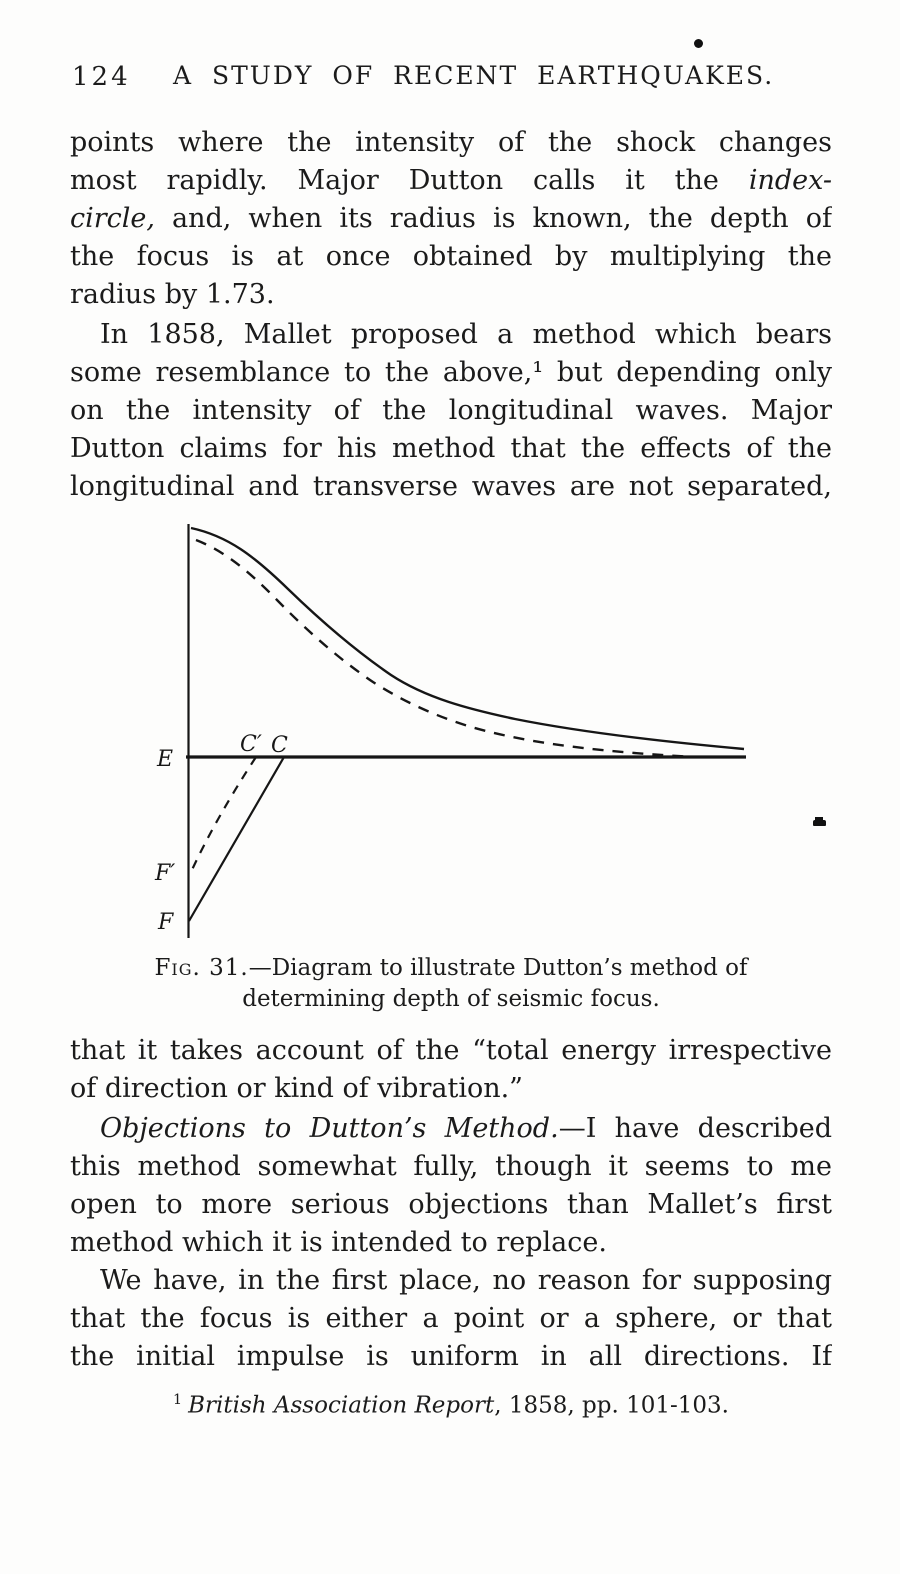 This screenshot has height=1574, width=900. I want to click on text-run-italic: Objections to Dutton’s Method., so click(329, 1128).